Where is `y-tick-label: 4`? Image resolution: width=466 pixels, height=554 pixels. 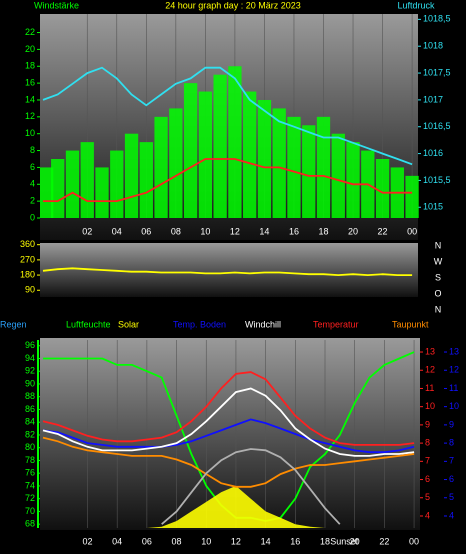 y-tick-label: 4 is located at coordinates (32, 184).